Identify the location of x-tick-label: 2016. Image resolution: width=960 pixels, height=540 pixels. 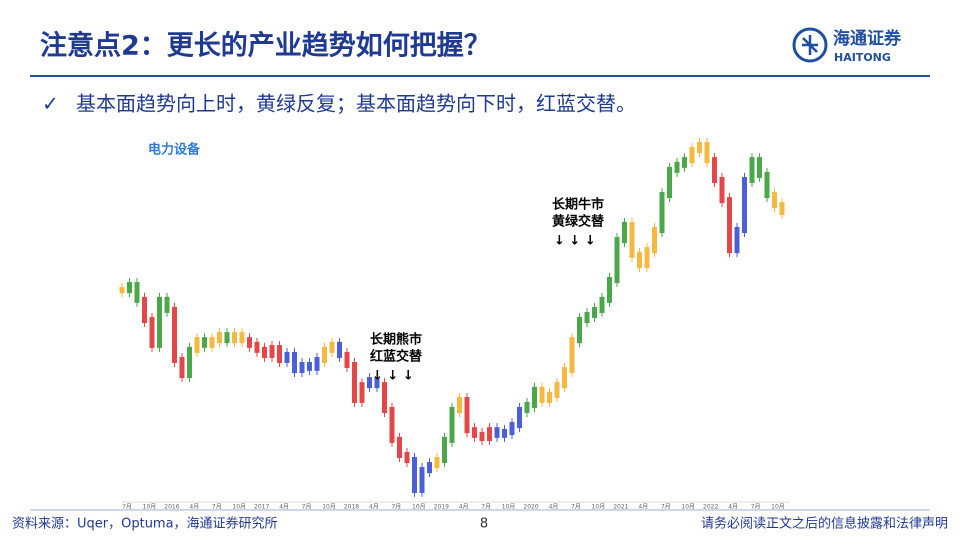
(171, 507).